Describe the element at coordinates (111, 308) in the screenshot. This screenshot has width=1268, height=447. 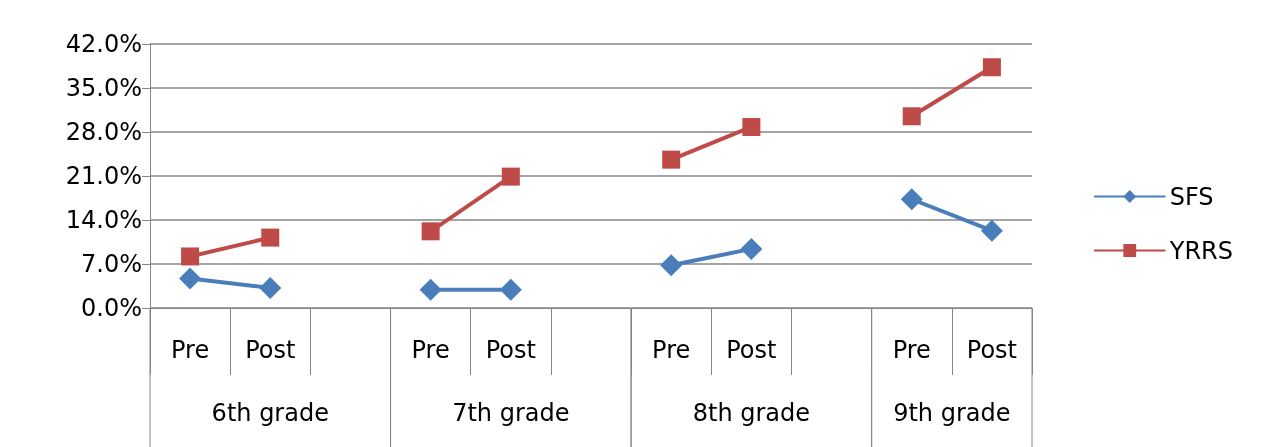
I see `y-tick-label: 0.0%` at that location.